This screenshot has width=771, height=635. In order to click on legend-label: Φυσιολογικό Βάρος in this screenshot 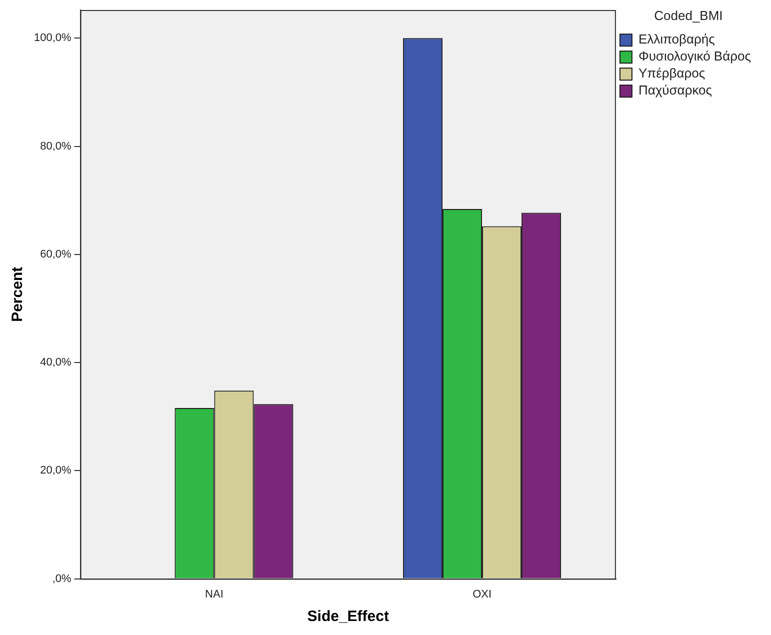, I will do `click(695, 56)`.